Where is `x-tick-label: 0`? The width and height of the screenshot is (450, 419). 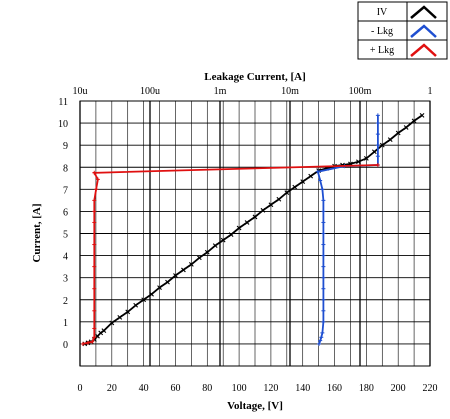 x-tick-label: 0 is located at coordinates (80, 388).